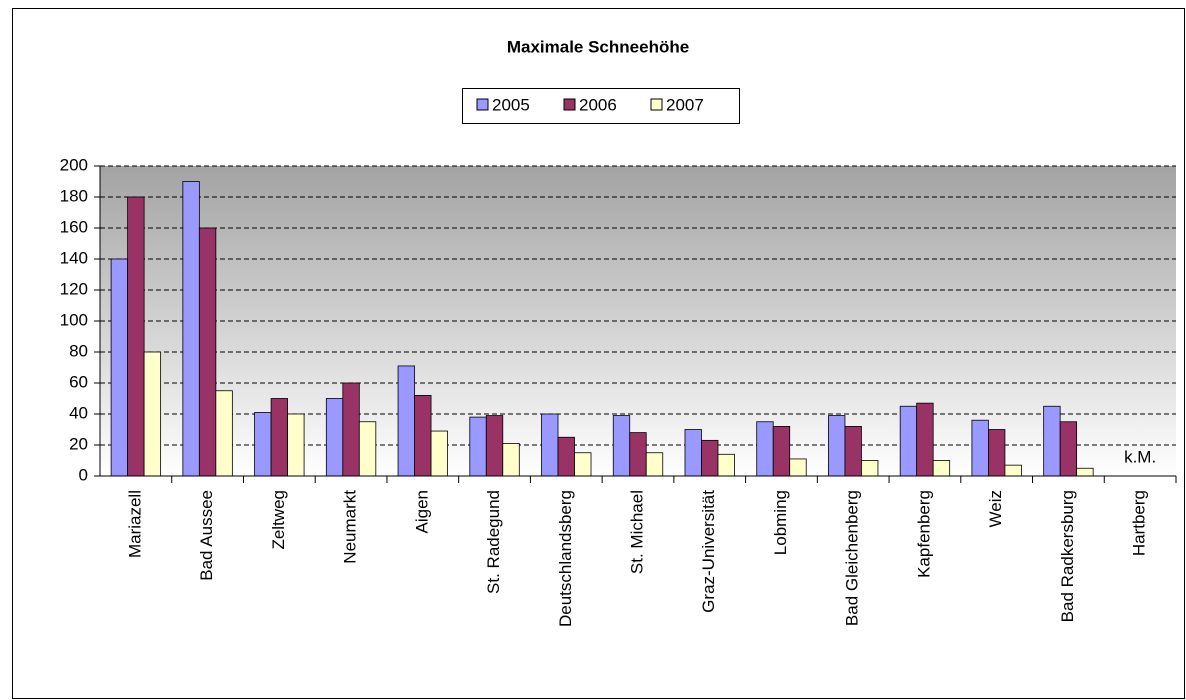 Image resolution: width=1186 pixels, height=700 pixels. Describe the element at coordinates (565, 558) in the screenshot. I see `x-tick-label: Deutschlandsberg` at that location.